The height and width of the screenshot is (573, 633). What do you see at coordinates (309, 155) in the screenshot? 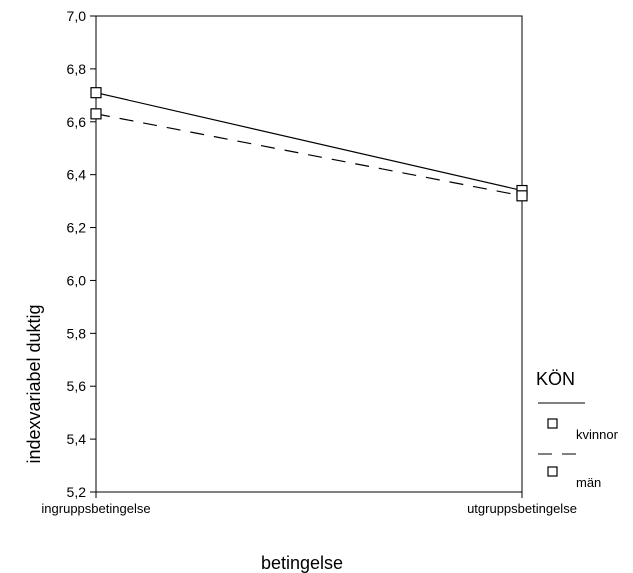
I see `series-line-man` at bounding box center [309, 155].